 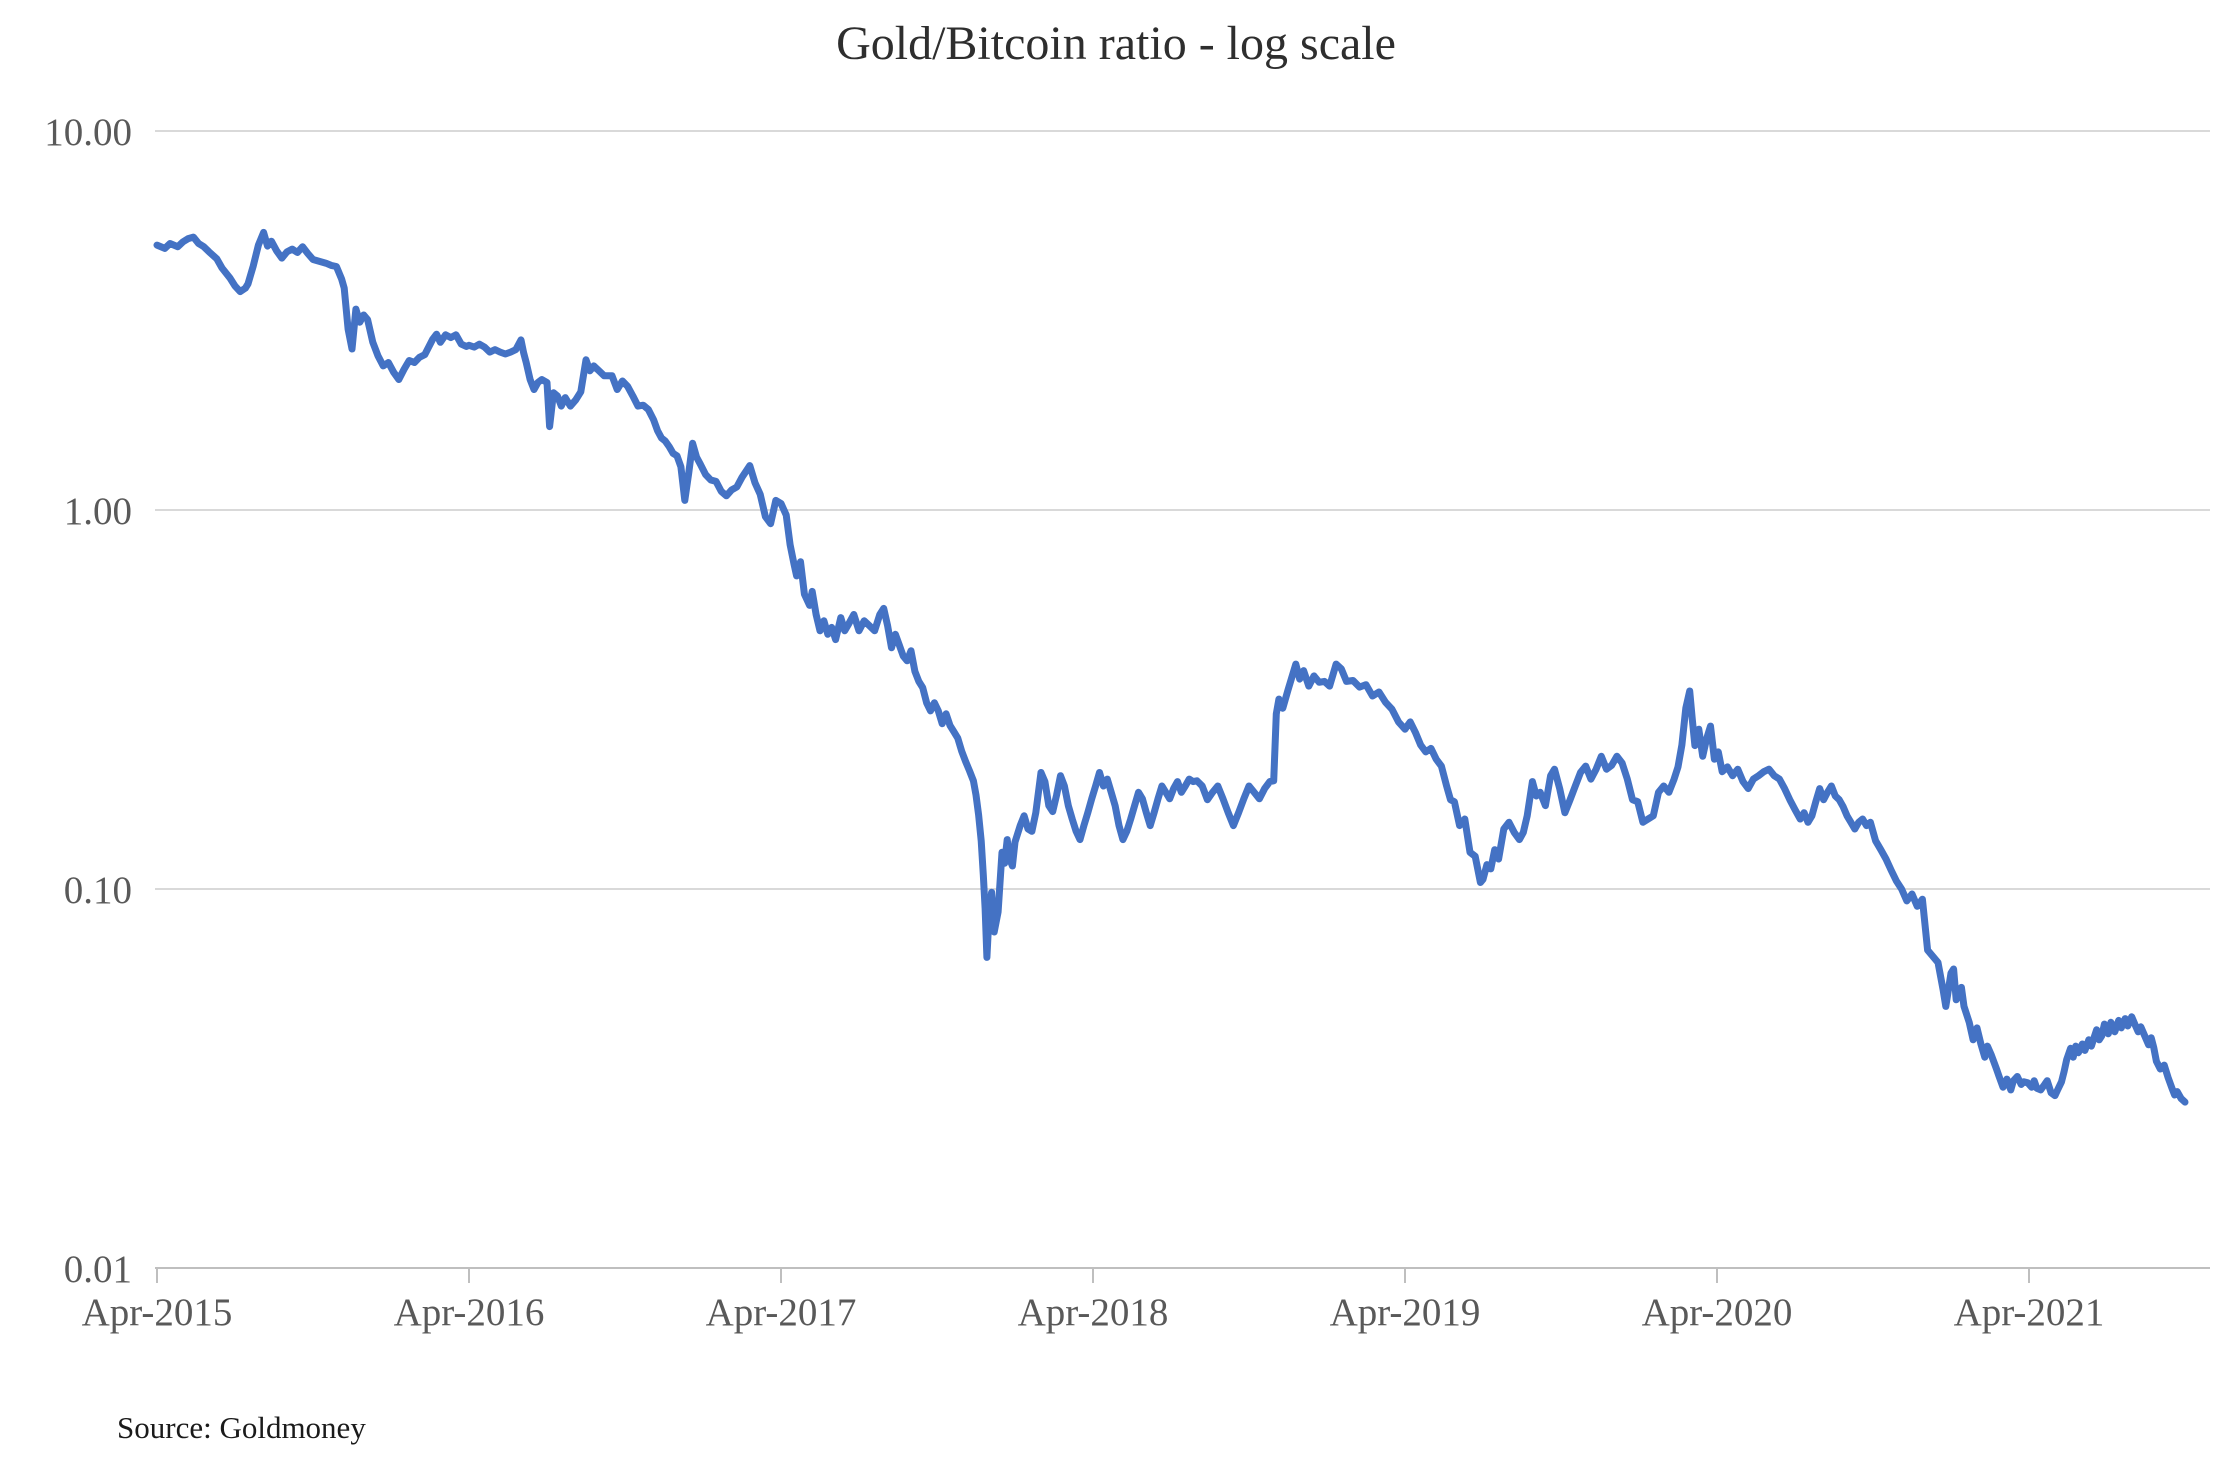 What do you see at coordinates (1093, 1312) in the screenshot?
I see `x-tick-label: Apr-2018` at bounding box center [1093, 1312].